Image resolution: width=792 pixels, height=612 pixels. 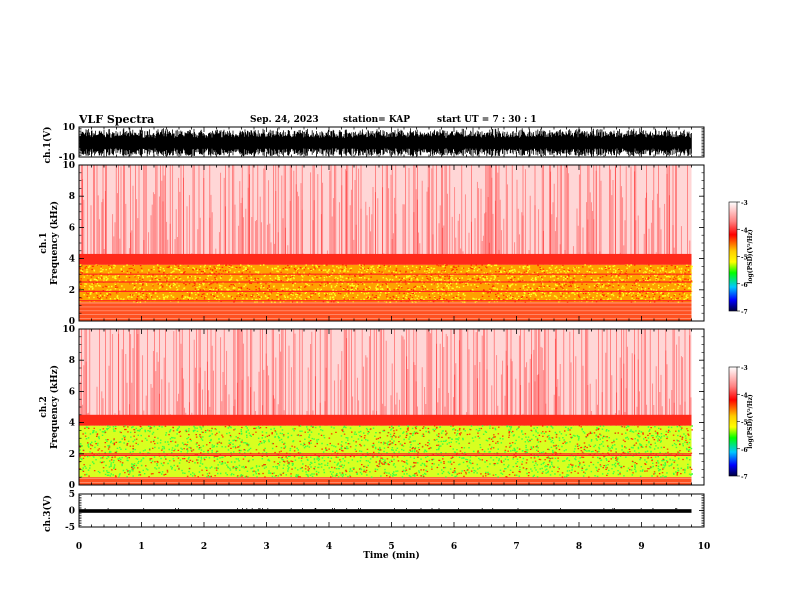 What do you see at coordinates (141, 547) in the screenshot?
I see `x-tick-label: 1` at bounding box center [141, 547].